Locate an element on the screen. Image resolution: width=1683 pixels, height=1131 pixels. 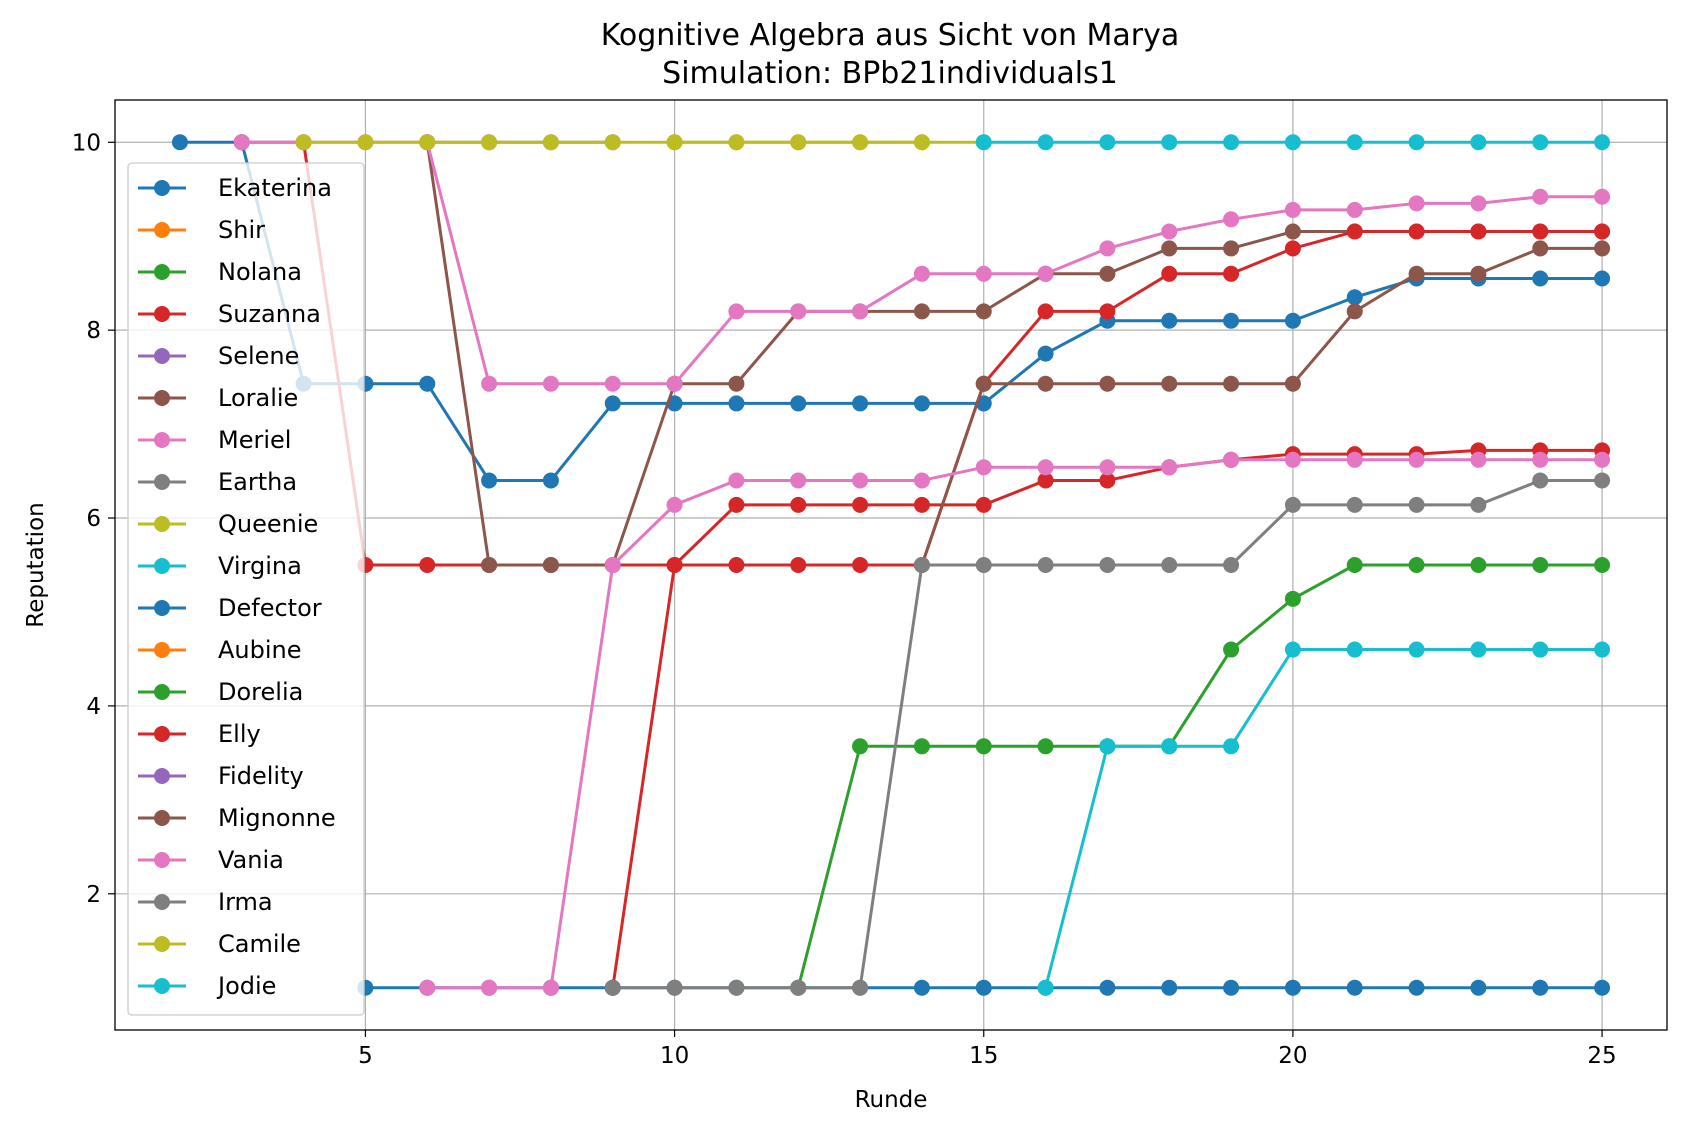
series-virgina is located at coordinates (1293, 142).